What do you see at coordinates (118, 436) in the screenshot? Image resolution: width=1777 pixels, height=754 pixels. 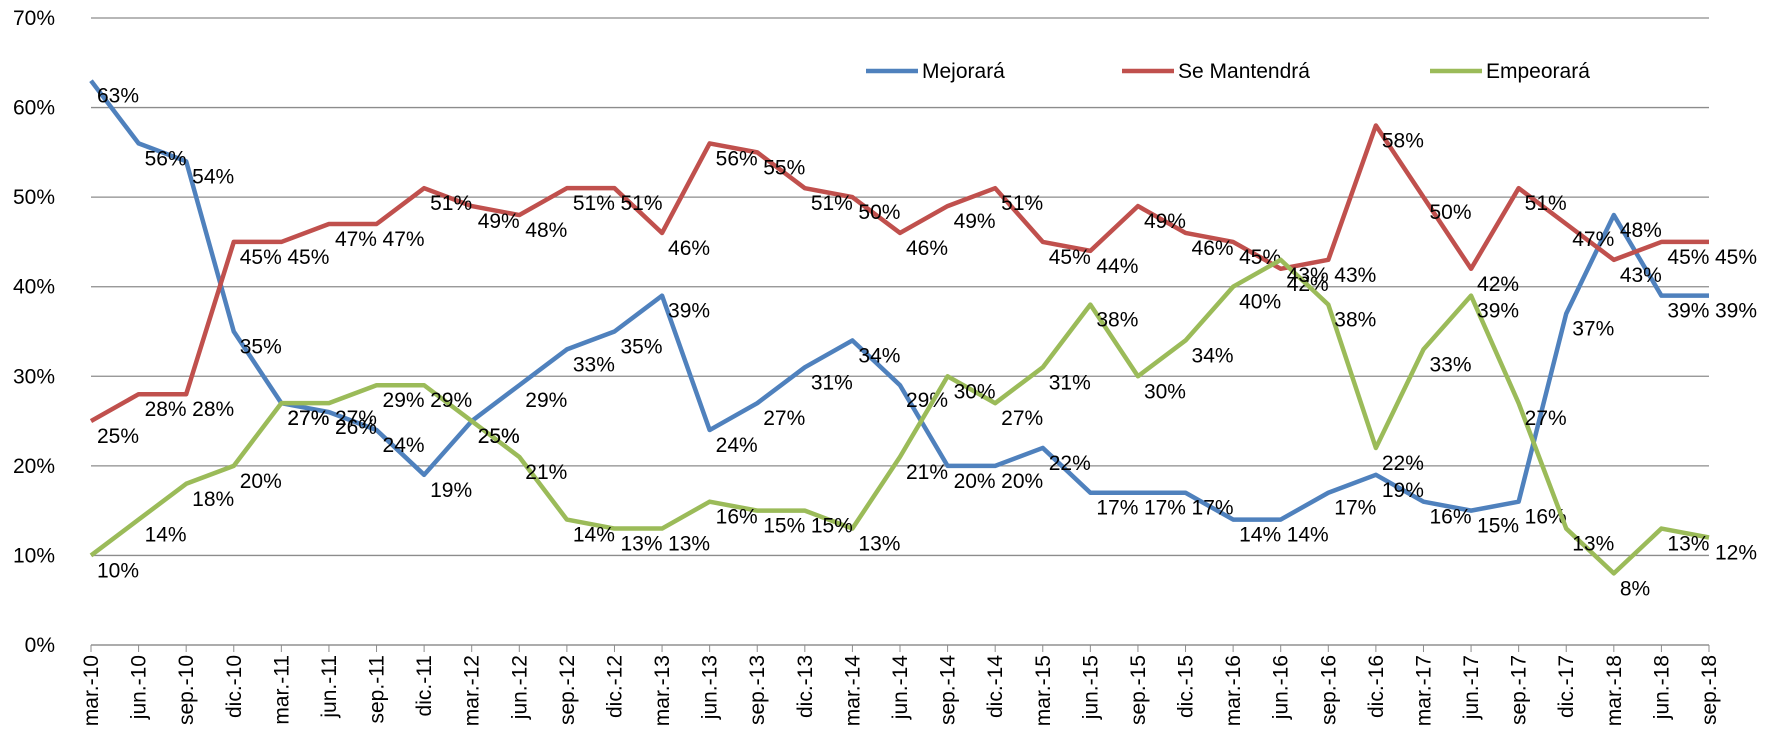 I see `data-label: 25%` at bounding box center [118, 436].